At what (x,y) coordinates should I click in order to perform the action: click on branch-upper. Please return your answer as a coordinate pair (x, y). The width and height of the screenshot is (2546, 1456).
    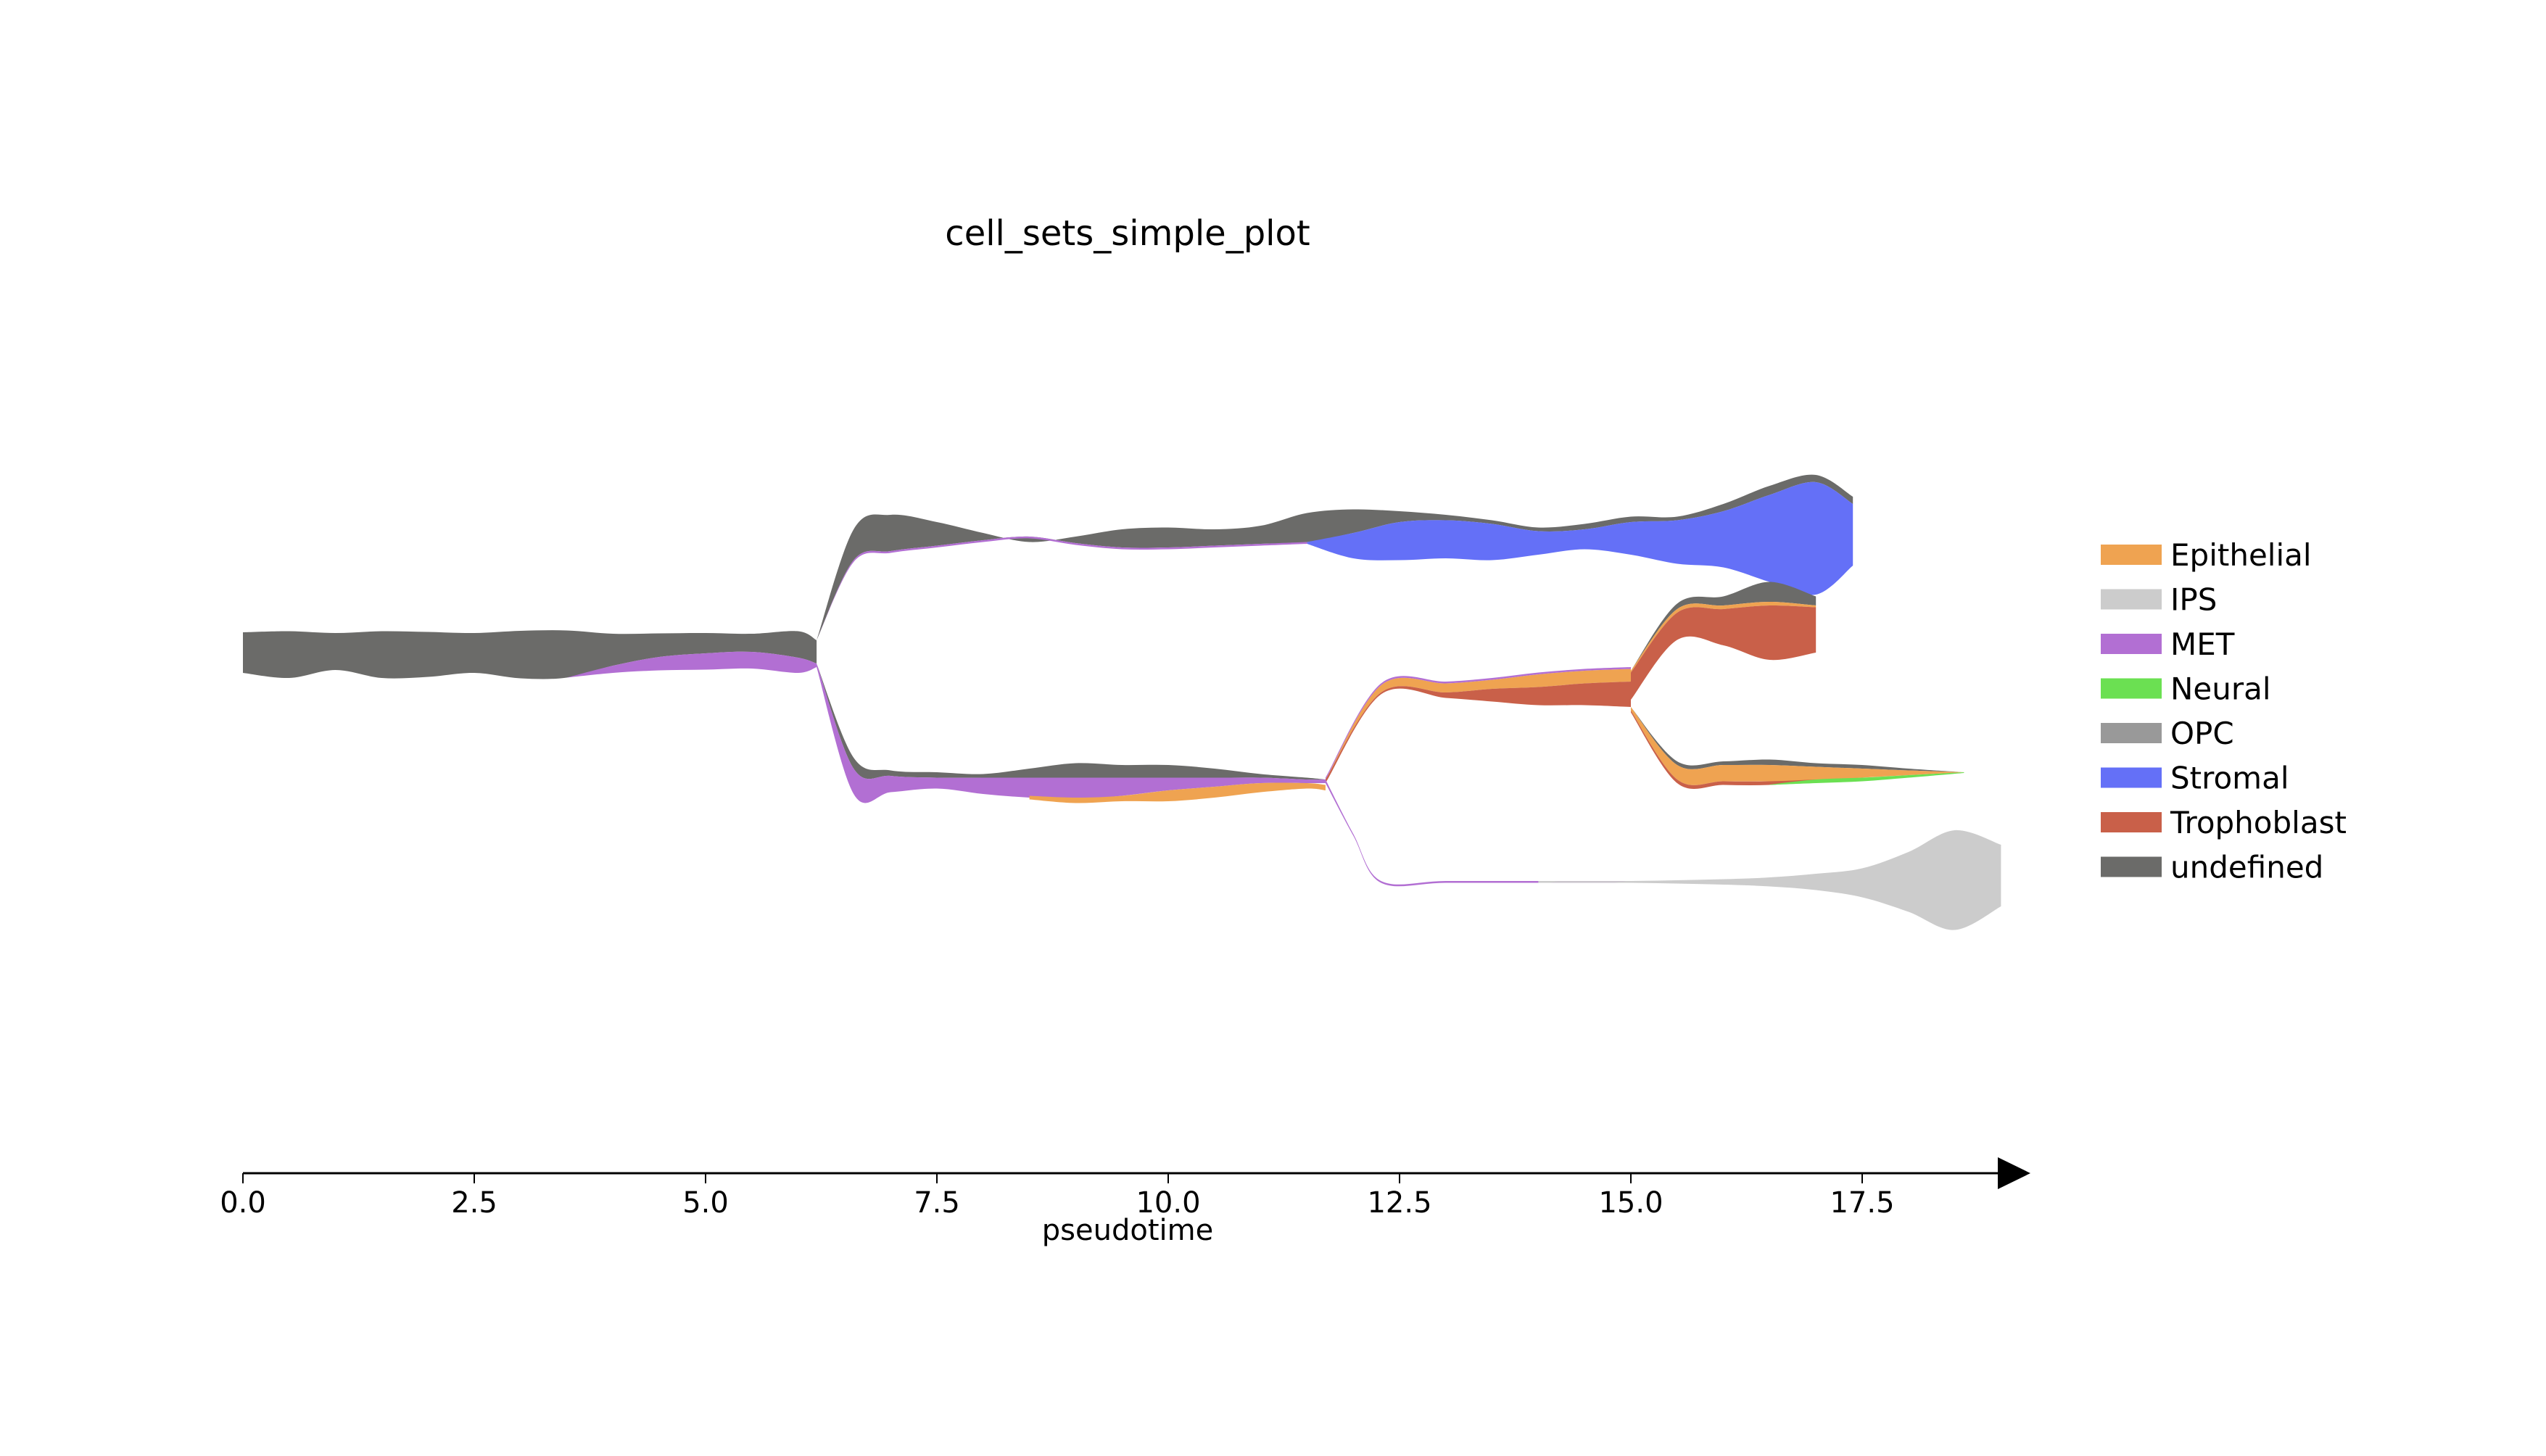
    Looking at the image, I should click on (1335, 557).